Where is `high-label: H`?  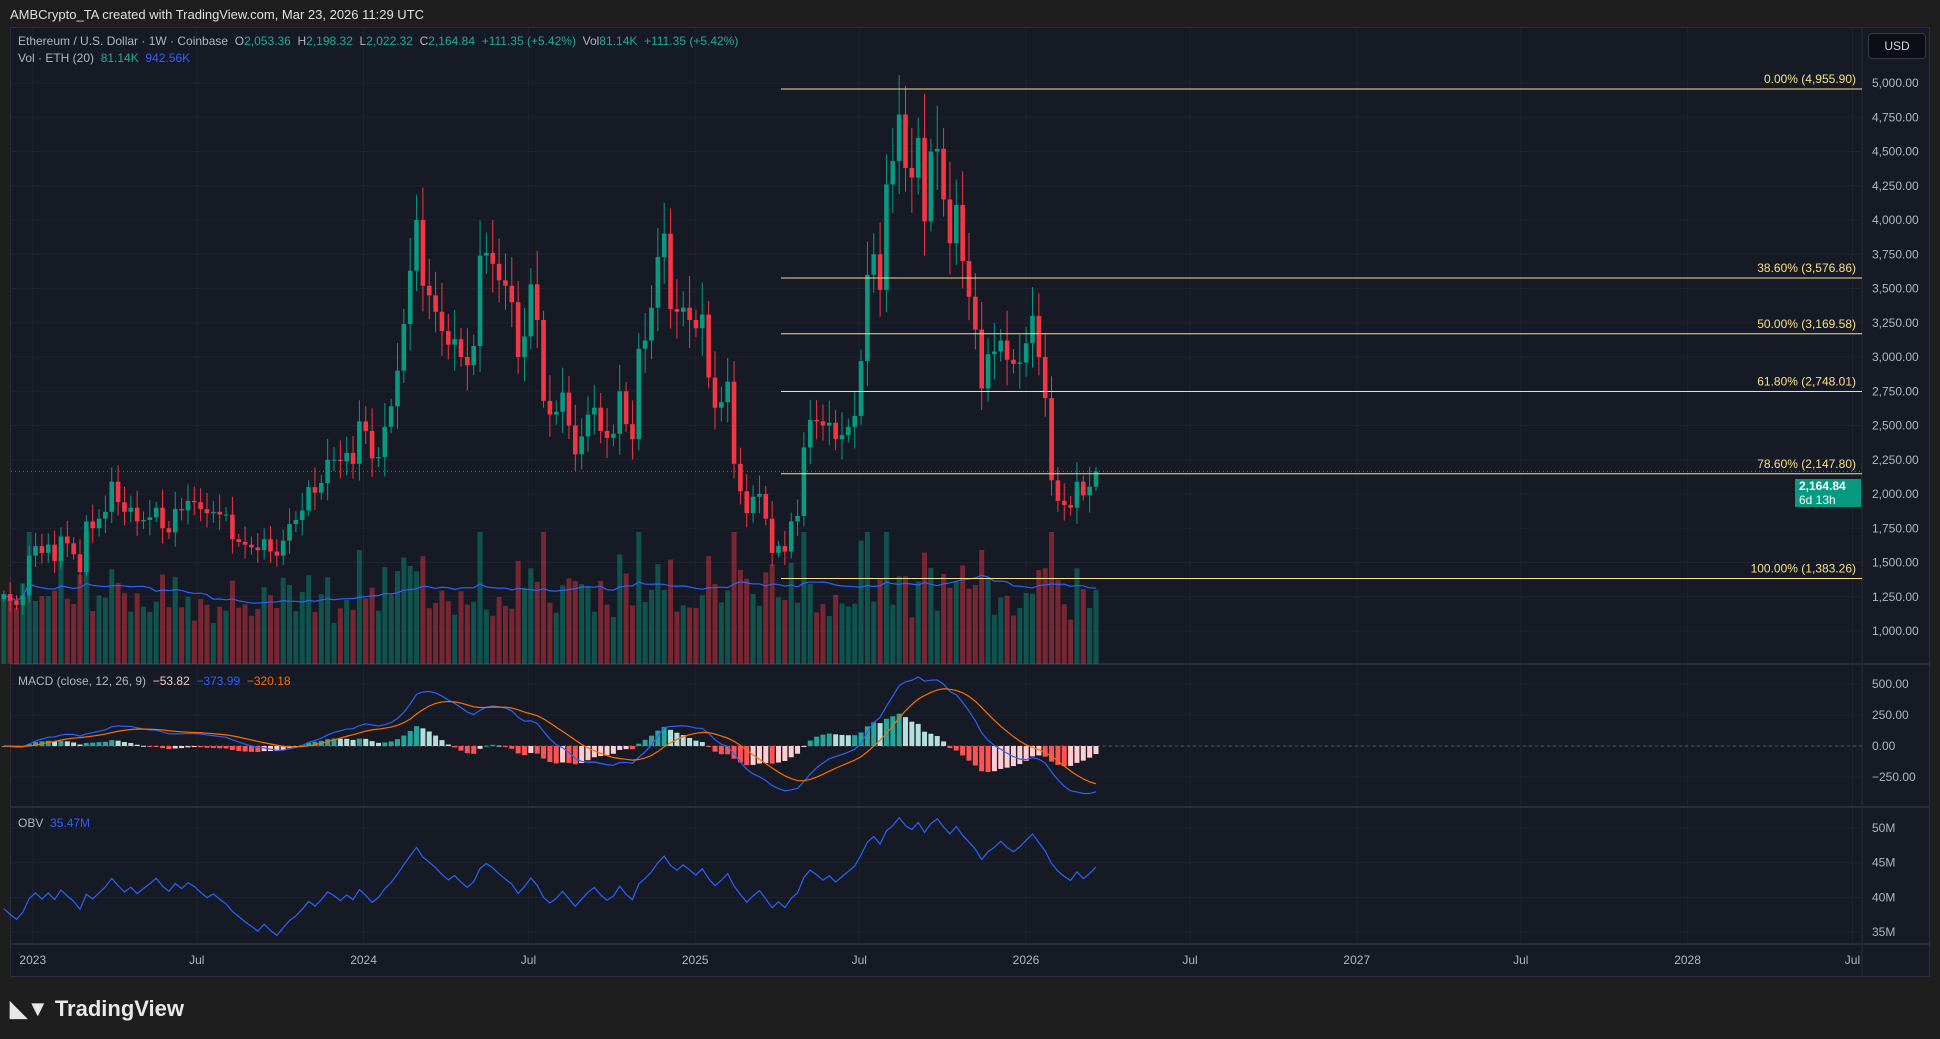
high-label: H is located at coordinates (302, 41).